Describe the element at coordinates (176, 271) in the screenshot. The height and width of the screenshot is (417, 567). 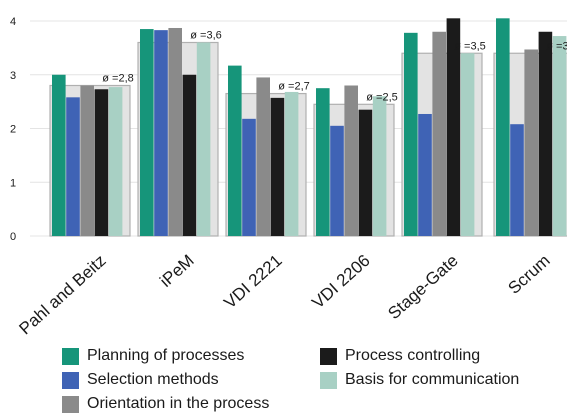
I see `category-label: iPeM` at that location.